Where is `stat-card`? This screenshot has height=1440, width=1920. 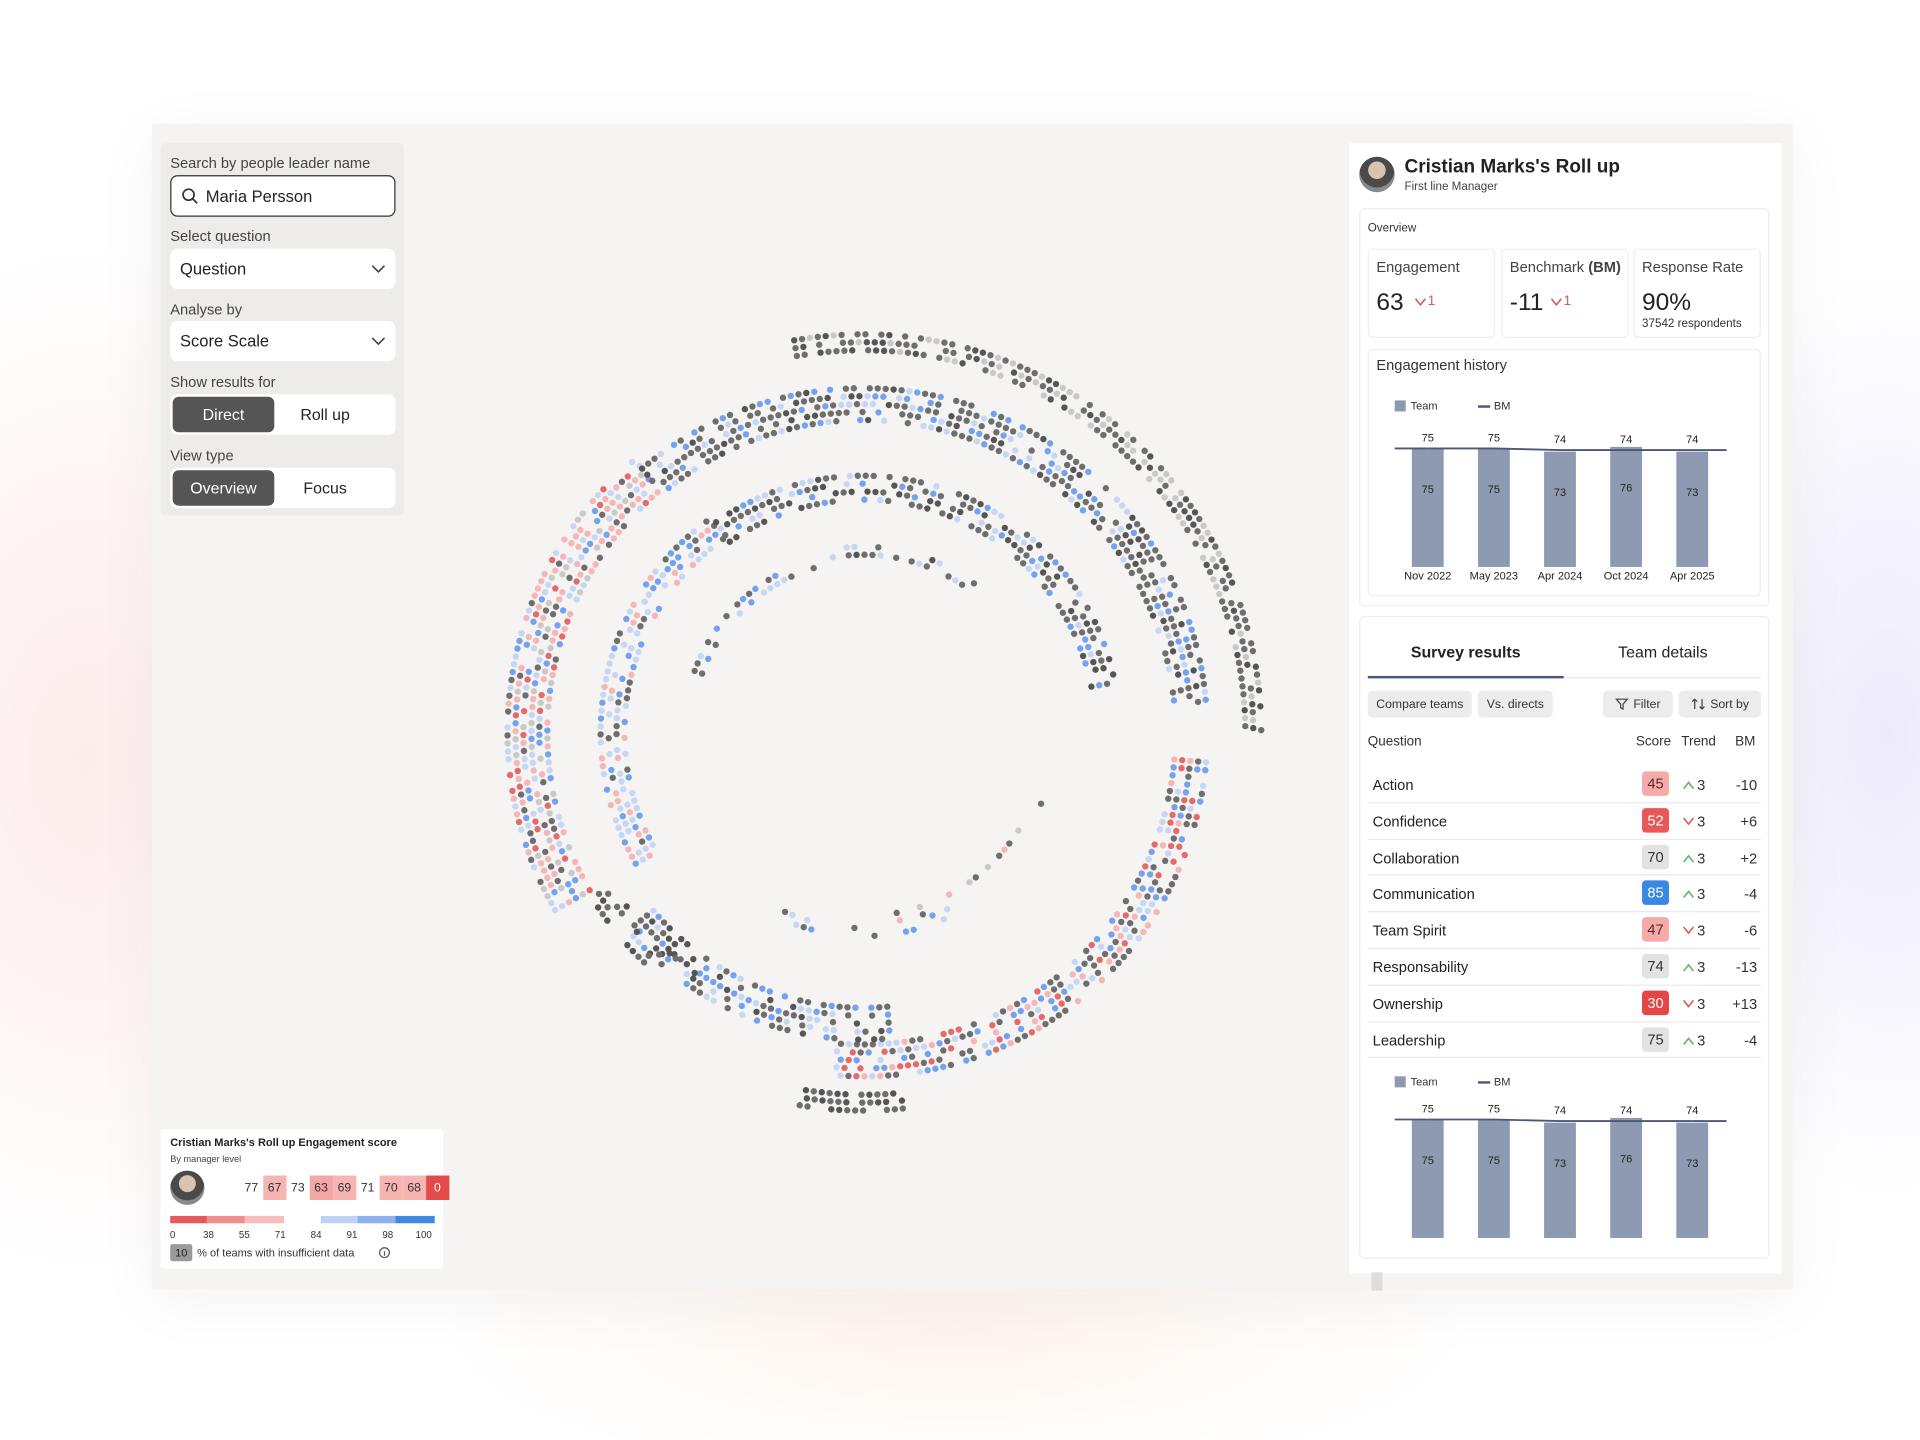
stat-card is located at coordinates (1565, 293).